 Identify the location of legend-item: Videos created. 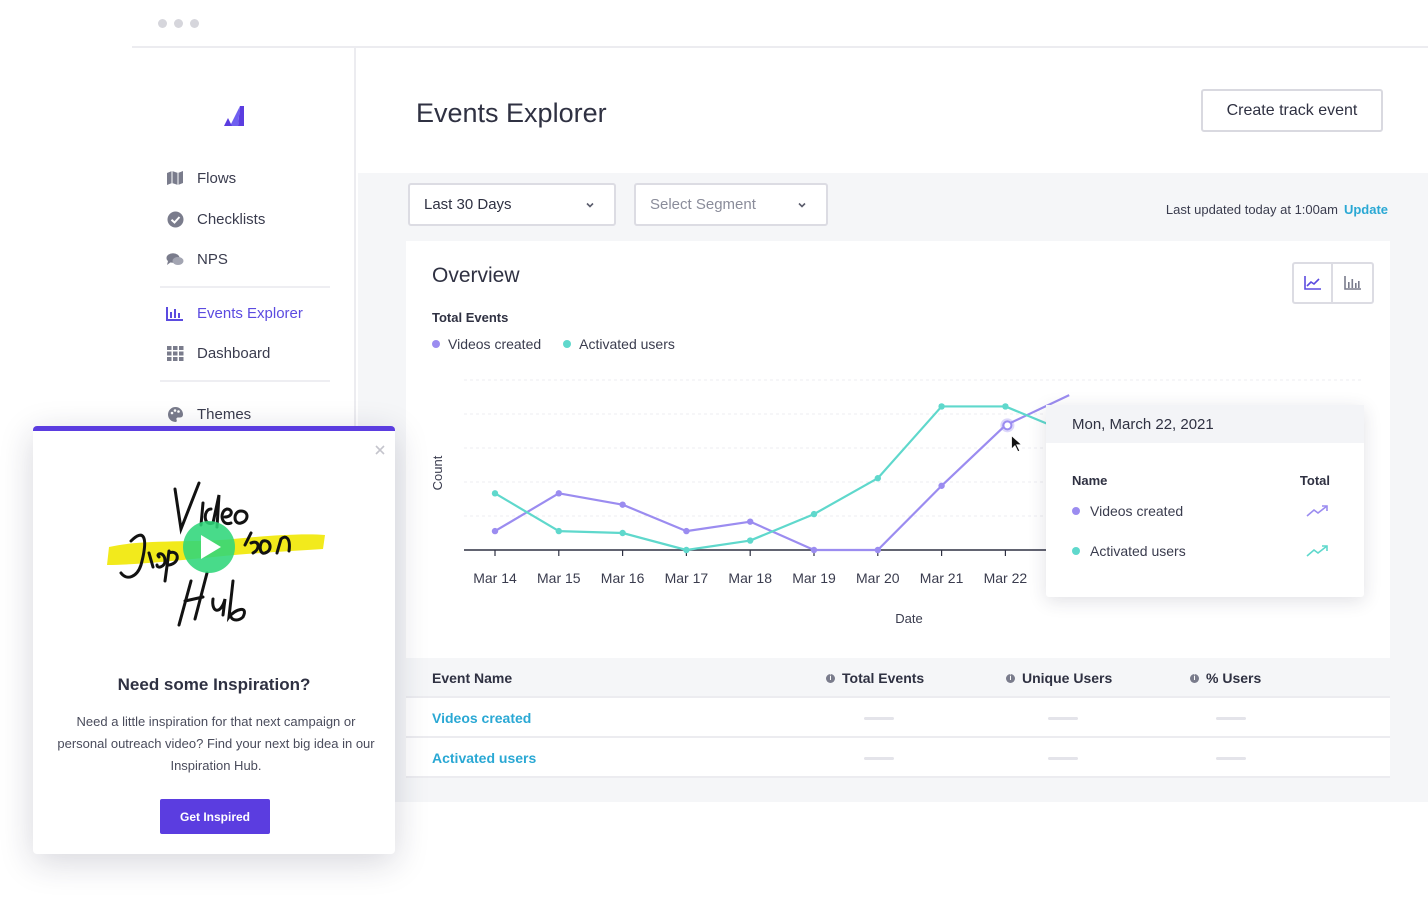
(486, 344).